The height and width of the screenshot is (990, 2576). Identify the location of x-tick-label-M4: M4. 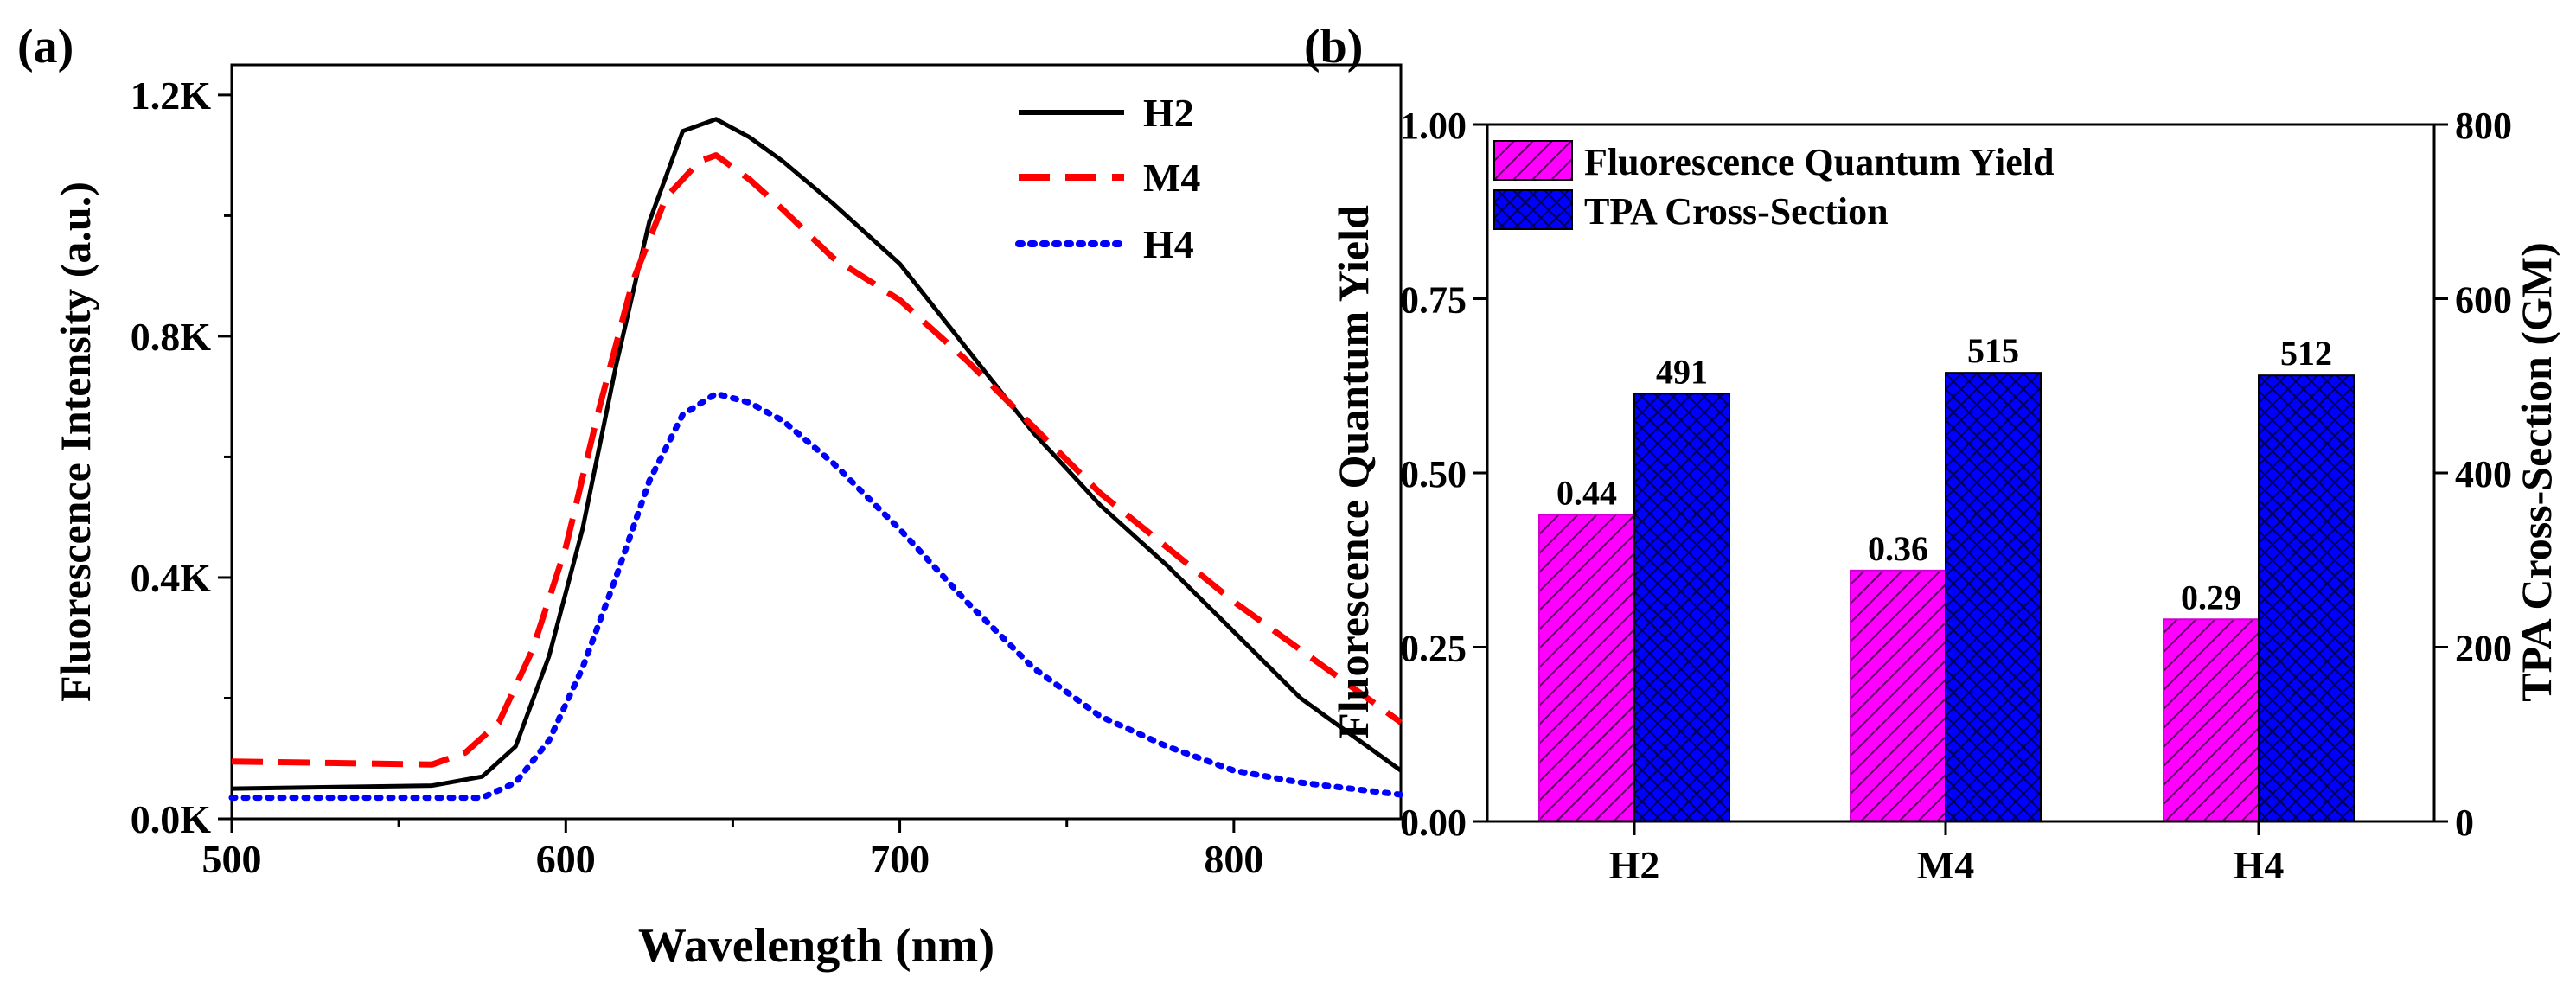
(1946, 865).